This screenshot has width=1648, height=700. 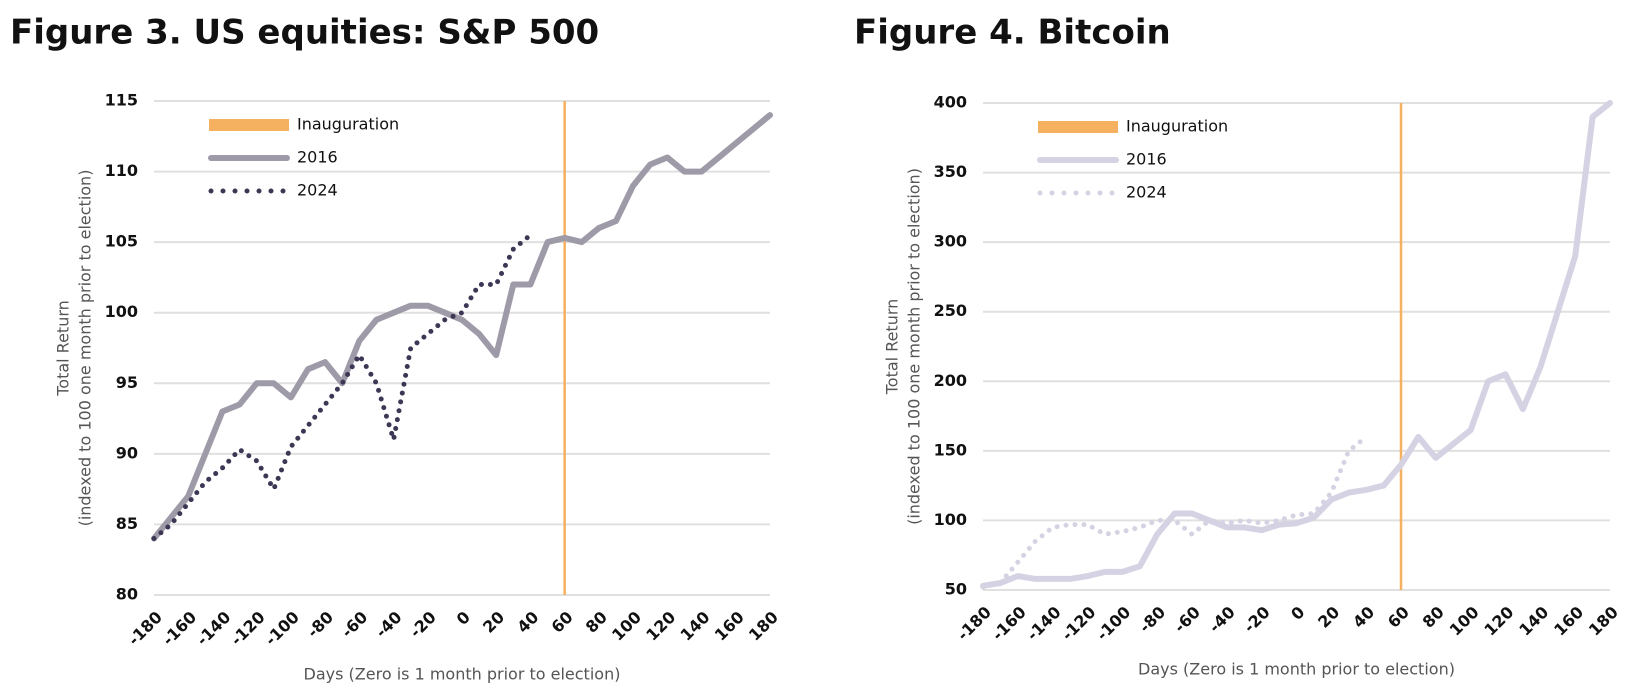 I want to click on y-tick-label: 250, so click(x=950, y=310).